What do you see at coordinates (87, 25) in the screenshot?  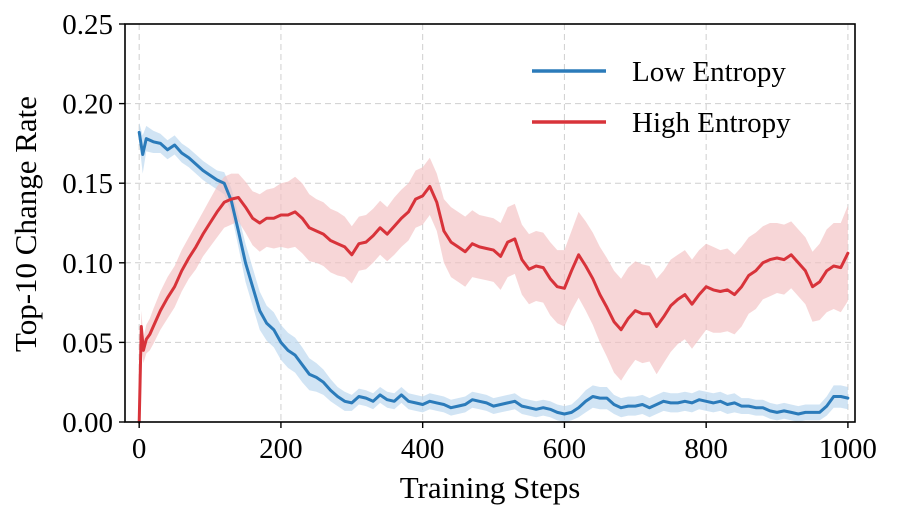 I see `y-tick-label: 0.25` at bounding box center [87, 25].